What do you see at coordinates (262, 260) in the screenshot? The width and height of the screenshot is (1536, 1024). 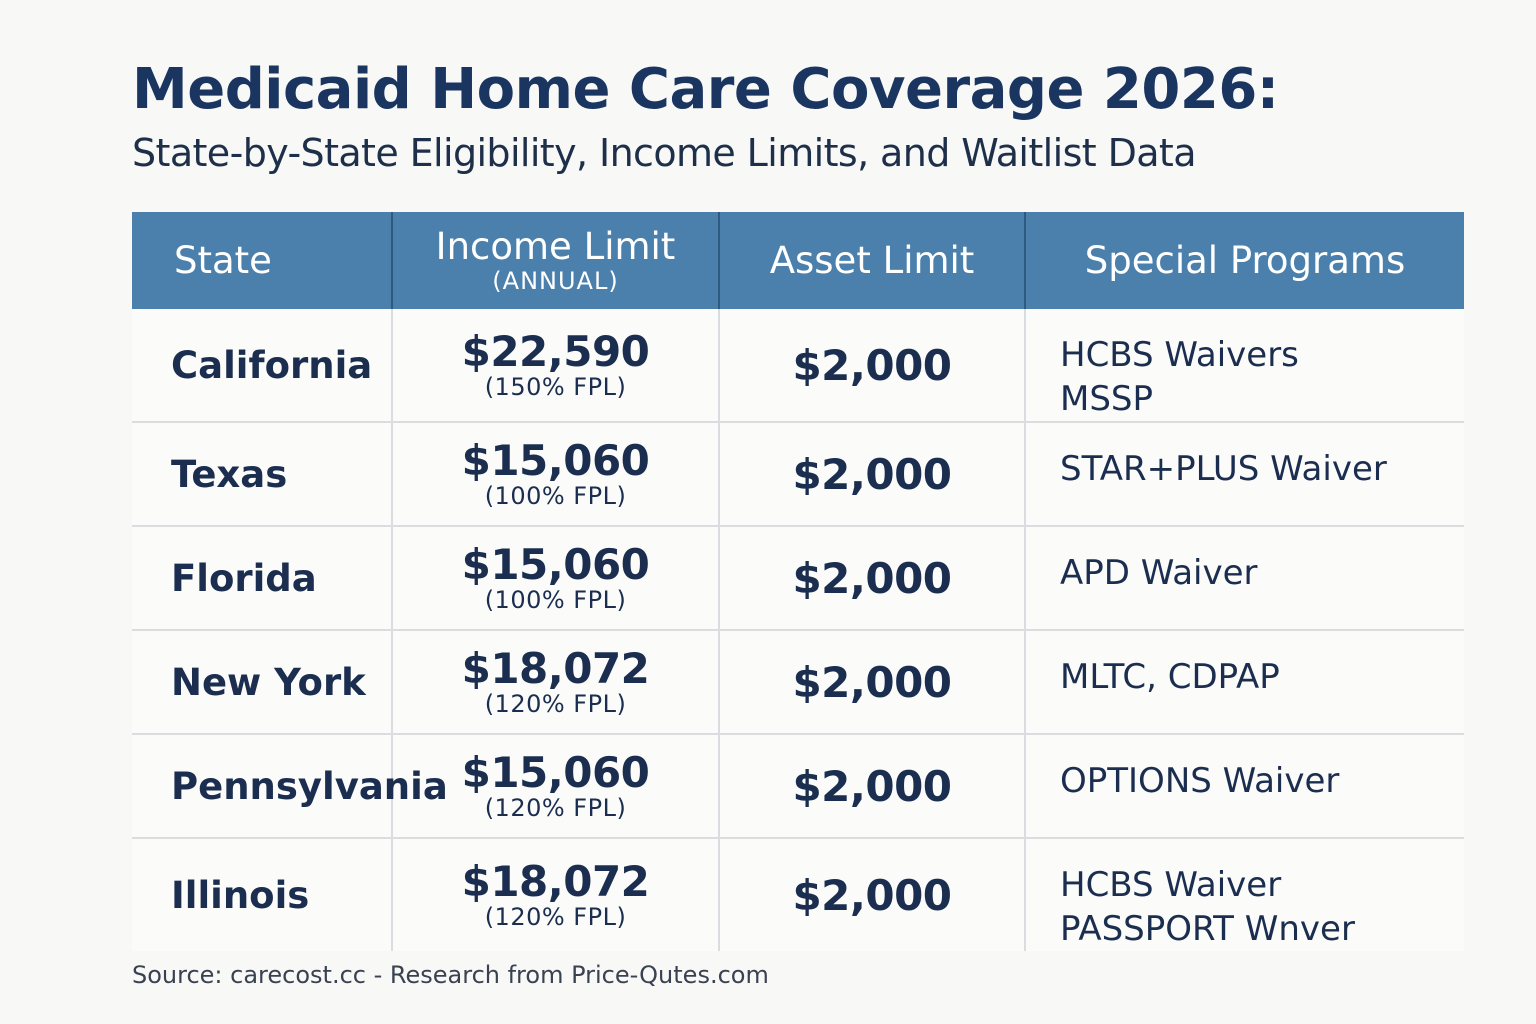 I see `header-state: State` at bounding box center [262, 260].